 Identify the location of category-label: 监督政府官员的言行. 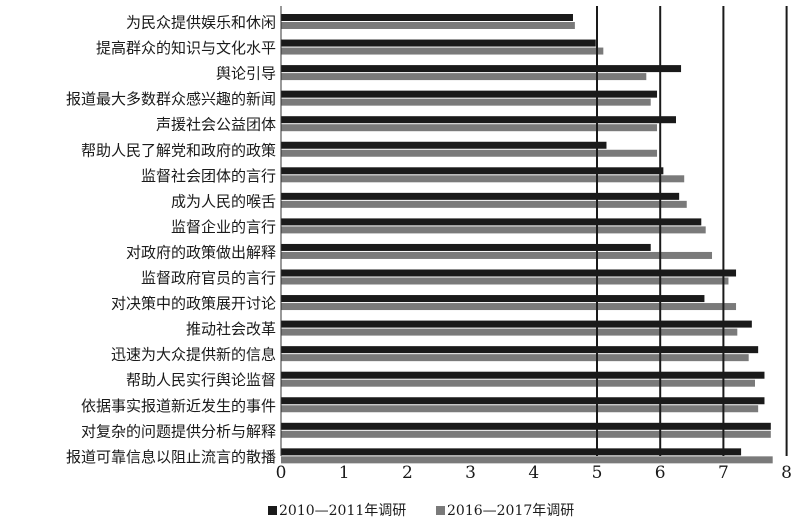
(208, 278).